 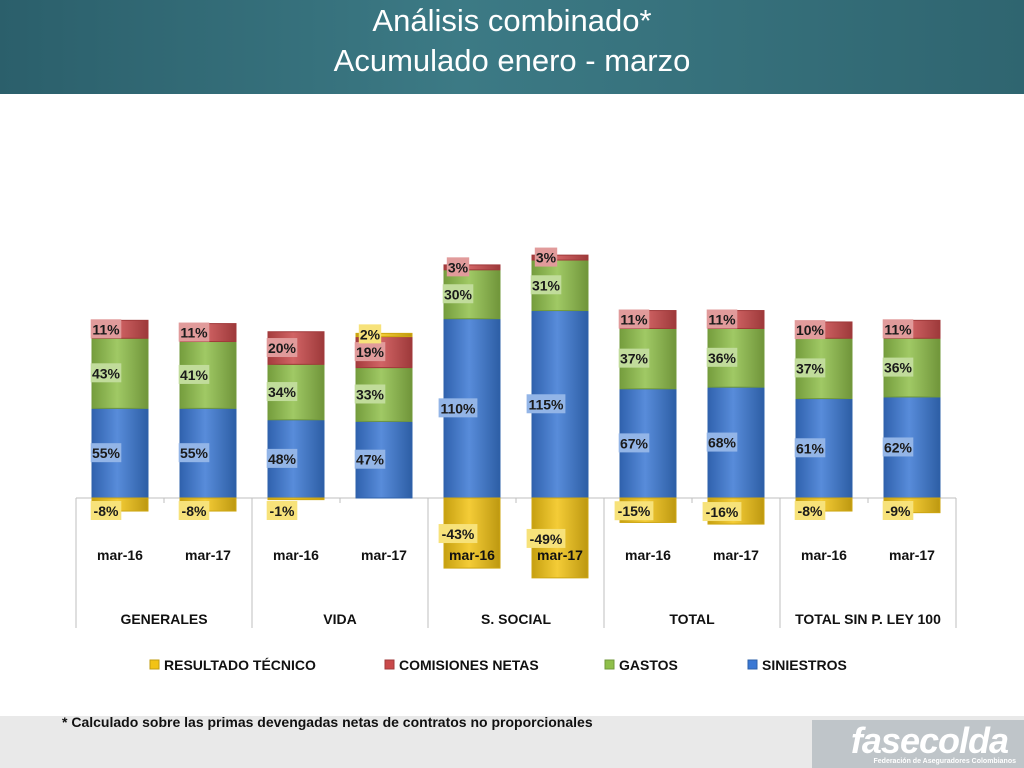 I want to click on data-label: 47%, so click(x=370, y=460).